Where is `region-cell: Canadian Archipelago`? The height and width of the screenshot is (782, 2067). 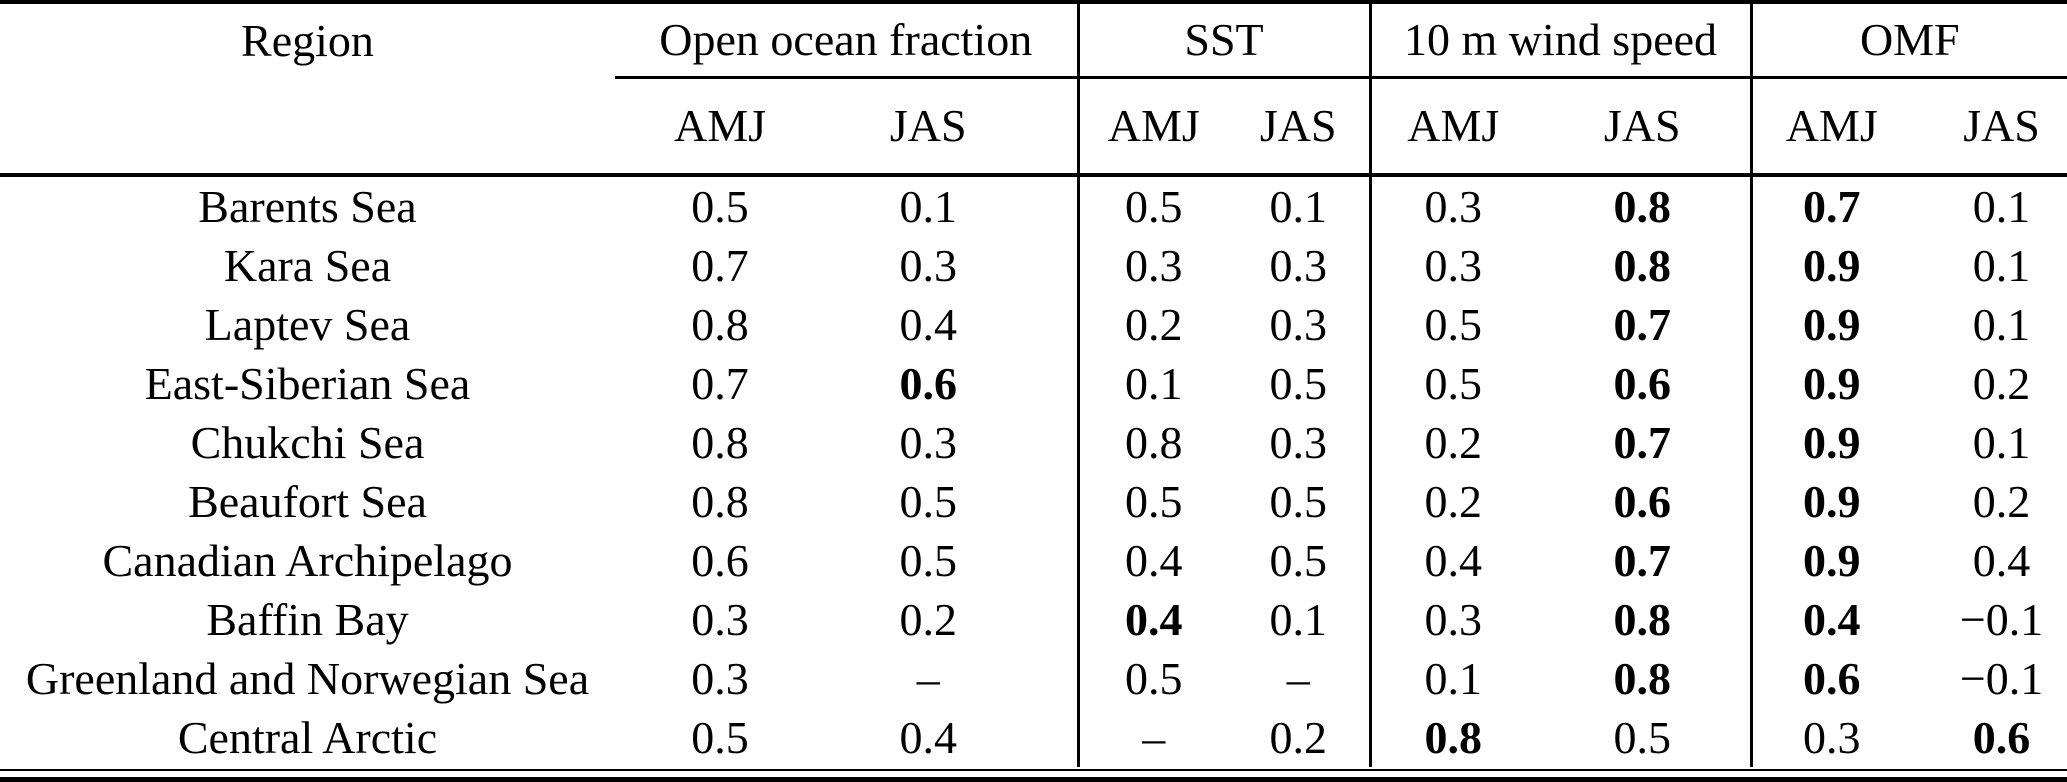
region-cell: Canadian Archipelago is located at coordinates (307, 560).